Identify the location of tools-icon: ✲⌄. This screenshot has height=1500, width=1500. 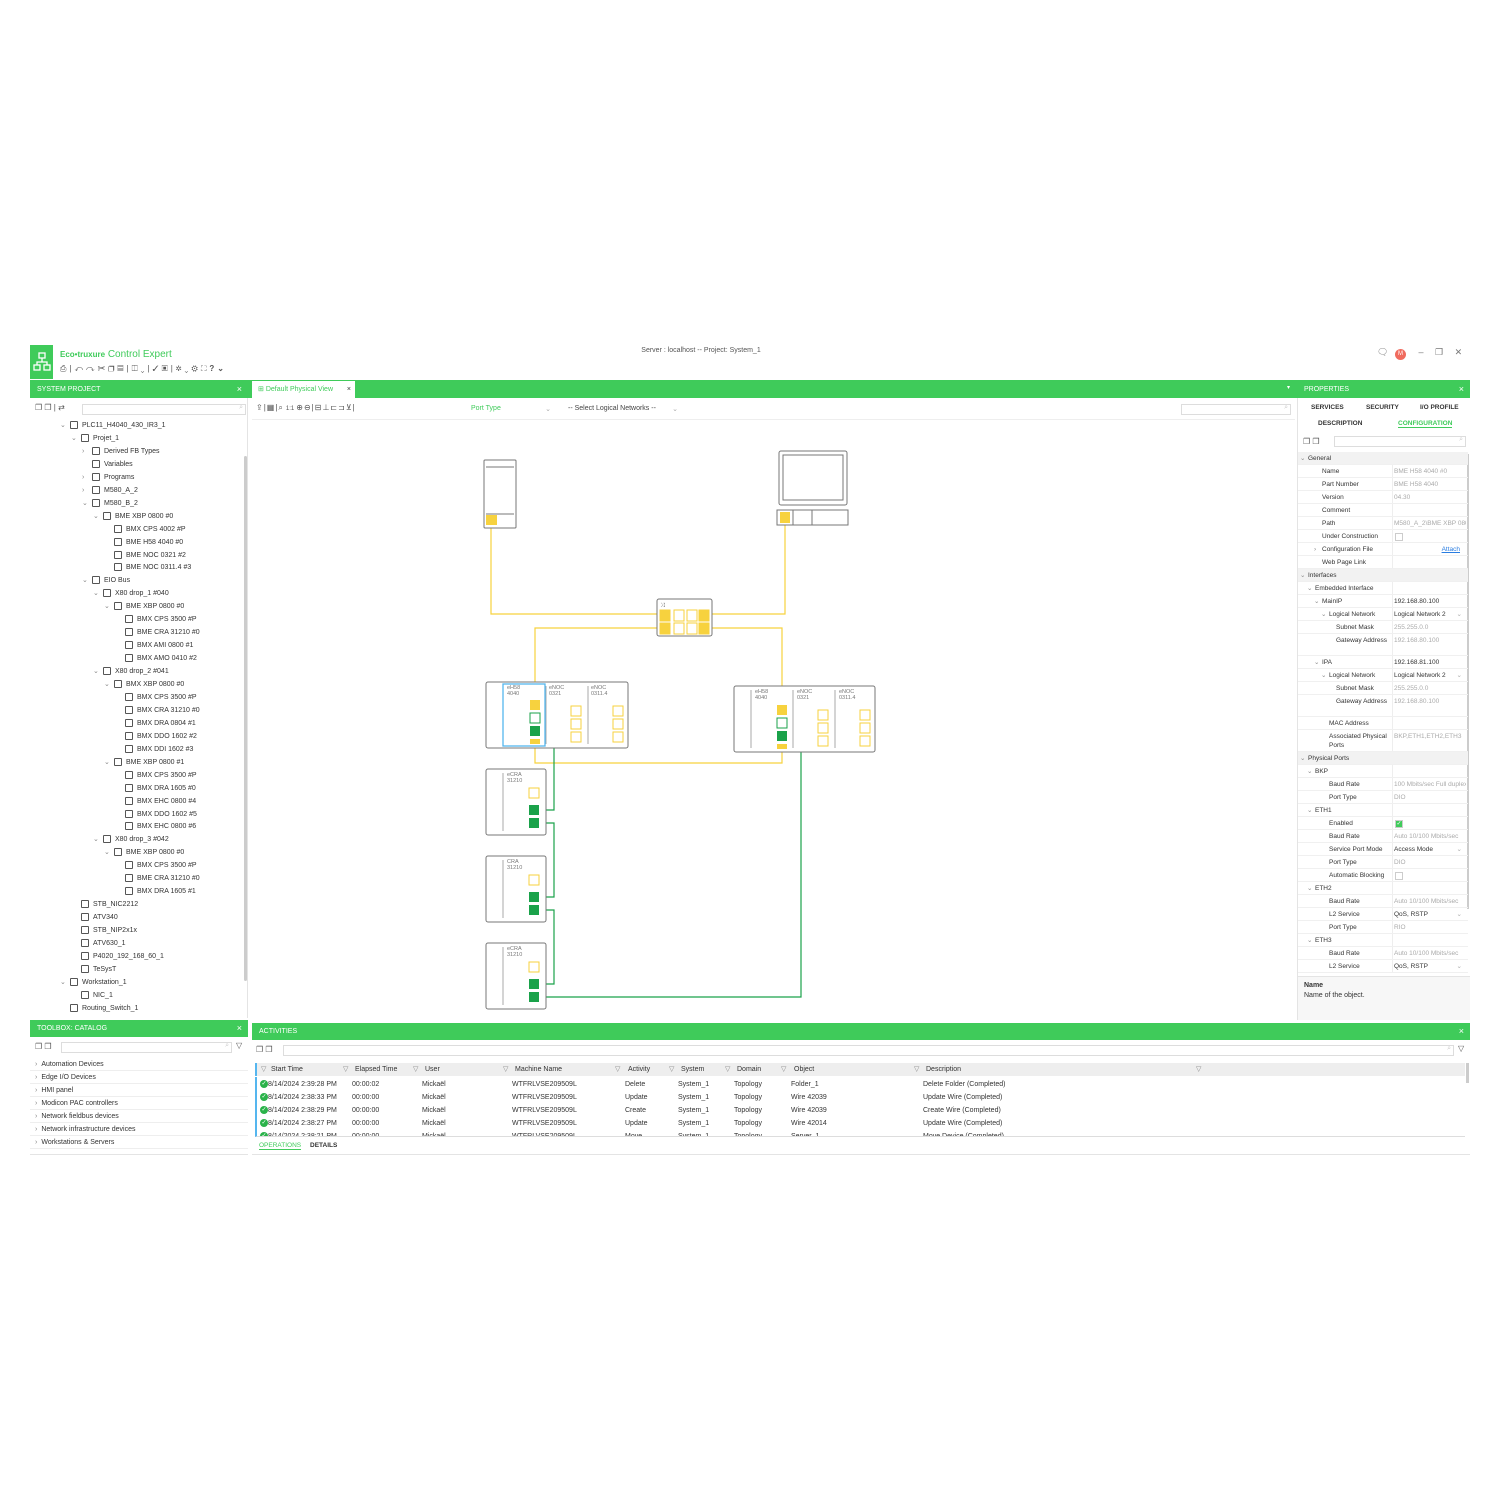
(183, 368).